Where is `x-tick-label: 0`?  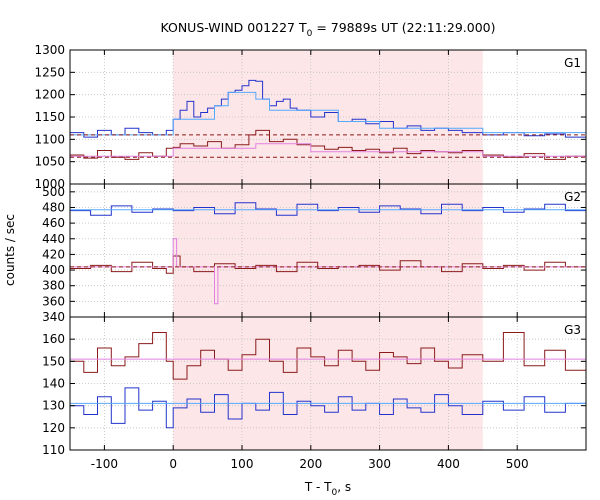 x-tick-label: 0 is located at coordinates (173, 464).